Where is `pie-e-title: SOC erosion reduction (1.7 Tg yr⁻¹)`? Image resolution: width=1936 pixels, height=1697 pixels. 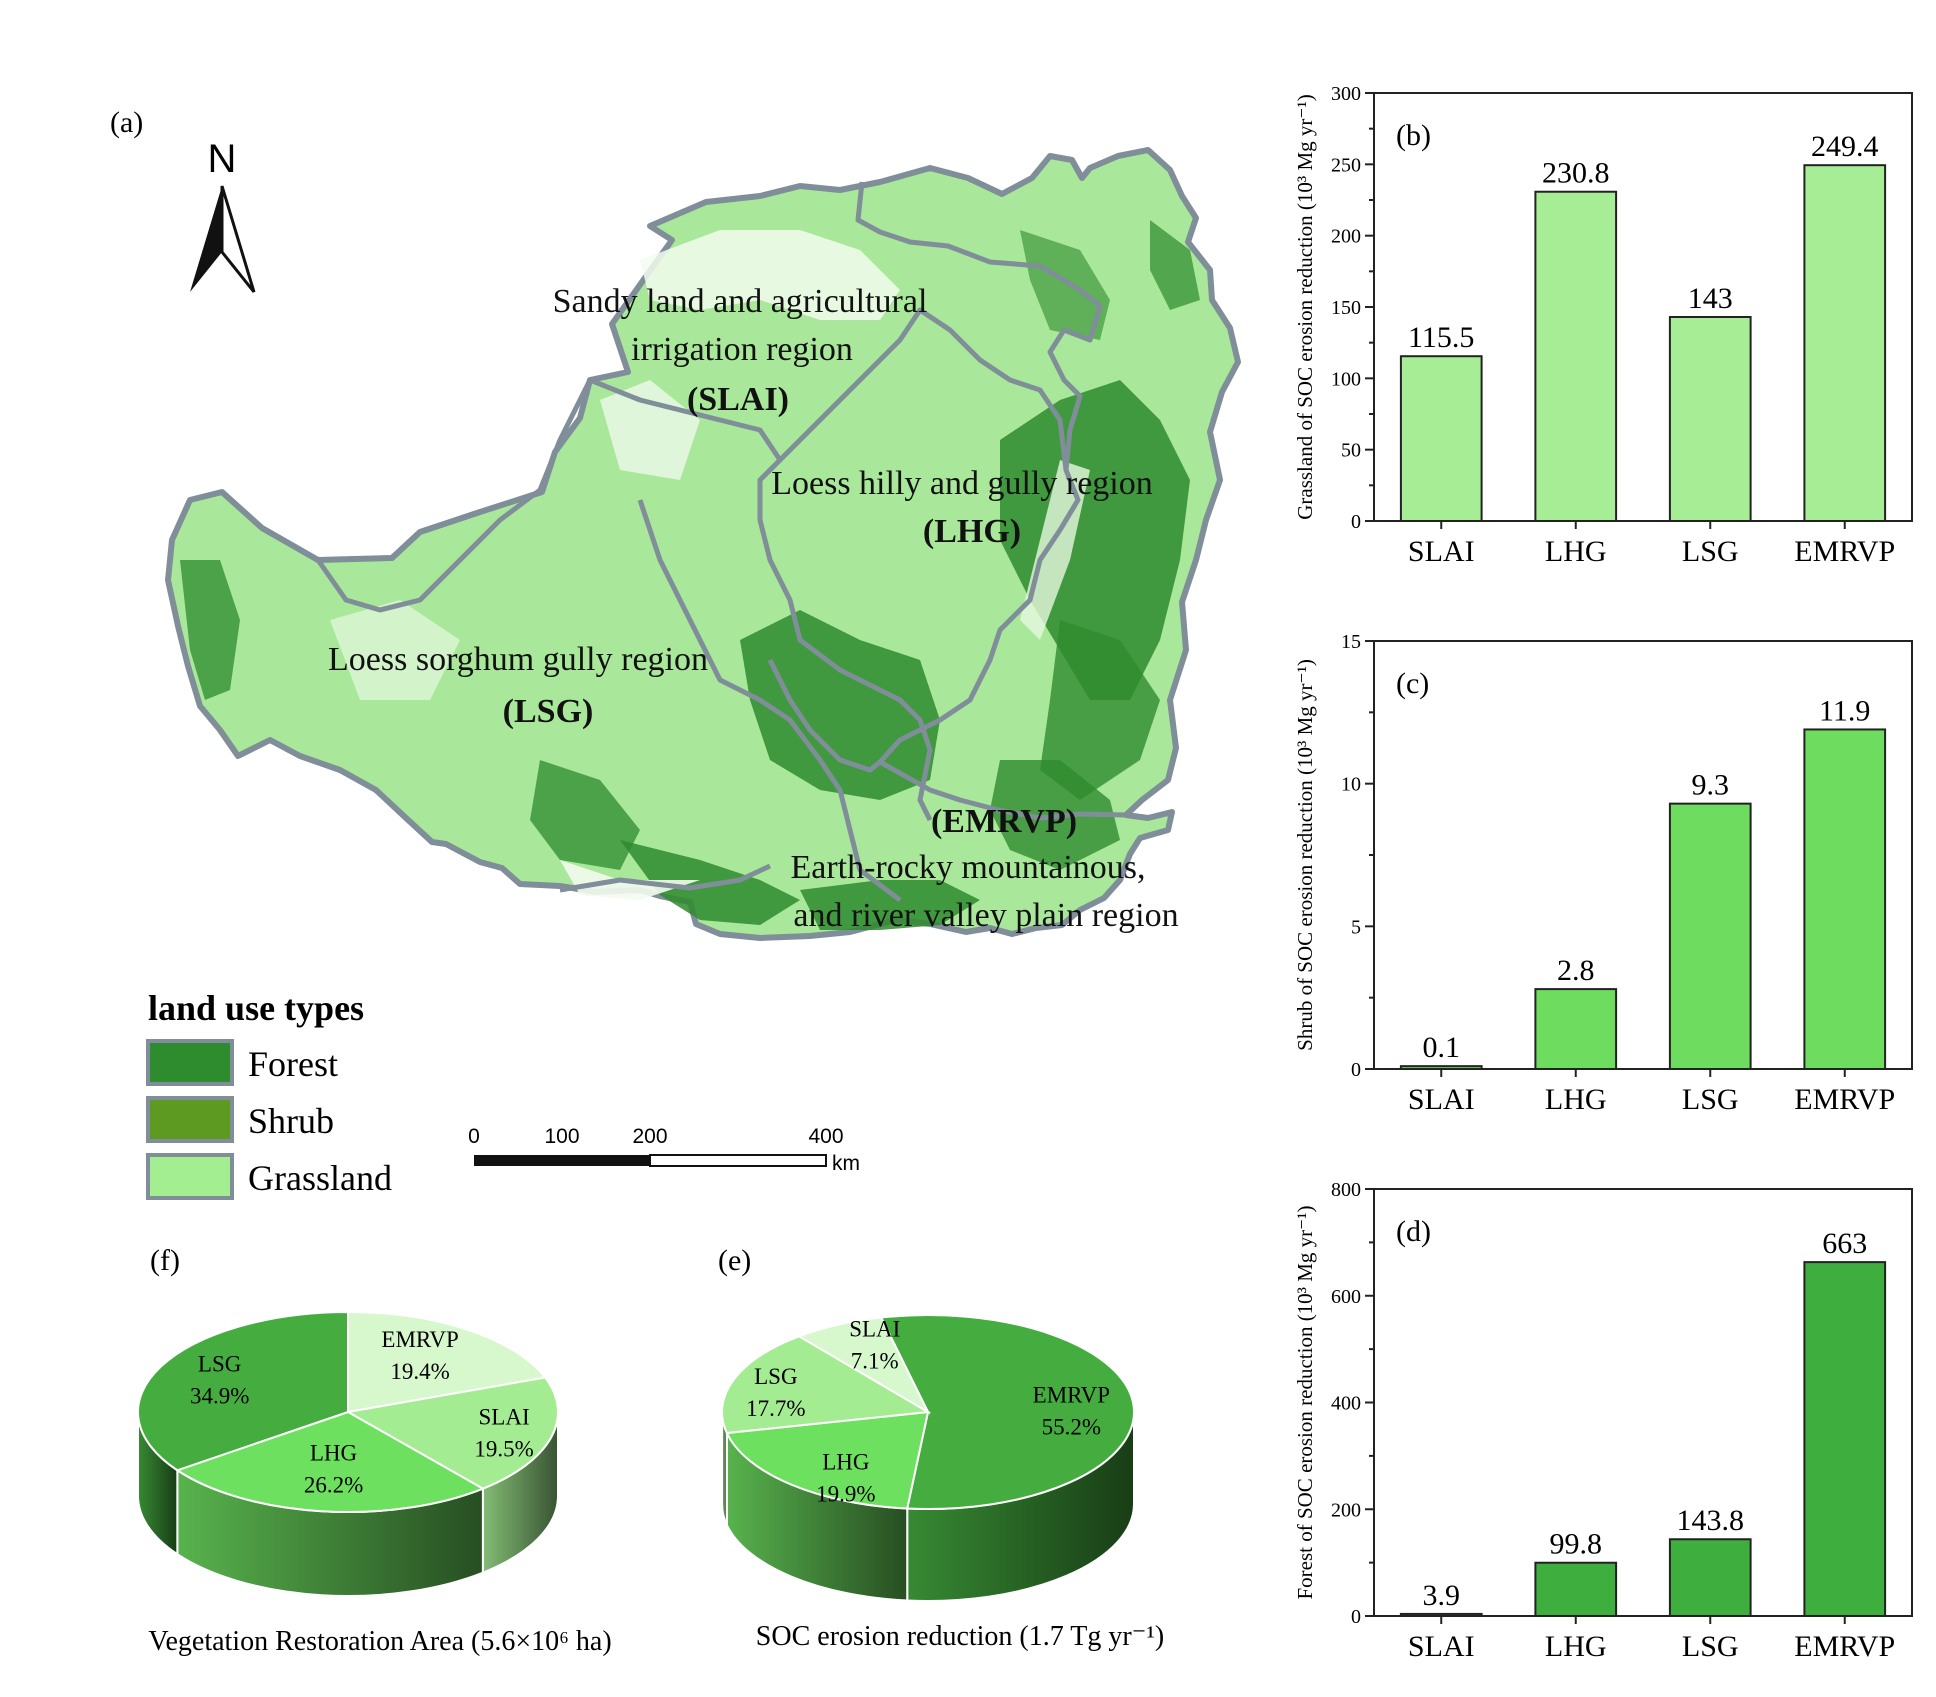 pie-e-title: SOC erosion reduction (1.7 Tg yr⁻¹) is located at coordinates (960, 1636).